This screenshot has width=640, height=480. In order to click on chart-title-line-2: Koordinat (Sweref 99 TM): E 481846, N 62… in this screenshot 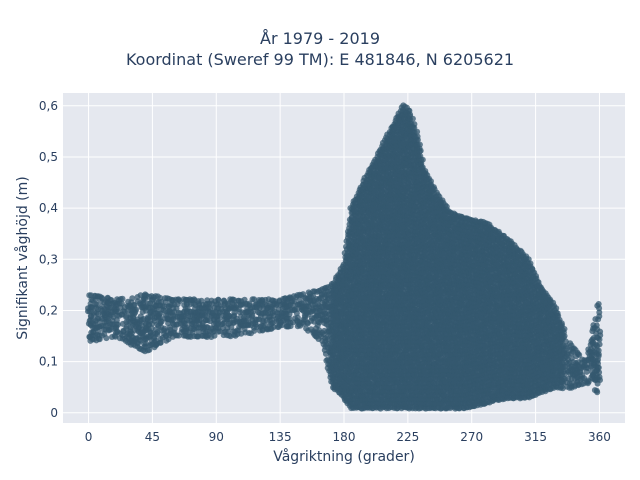, I will do `click(320, 59)`.